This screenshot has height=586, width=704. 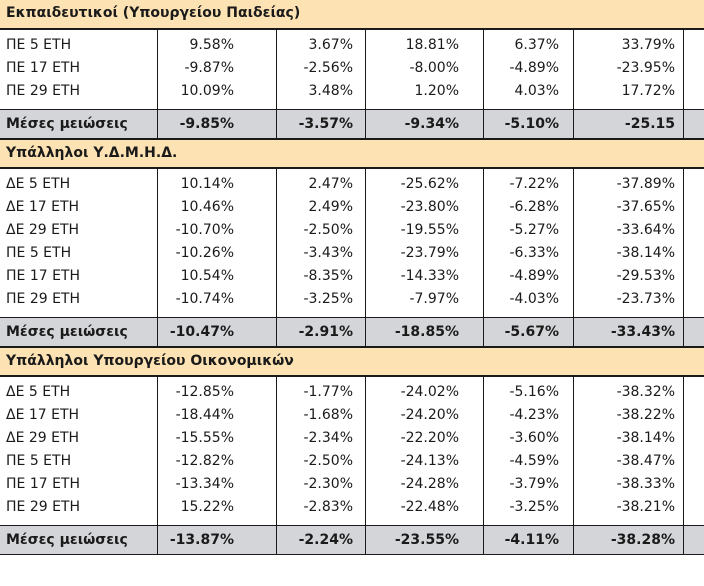 What do you see at coordinates (330, 184) in the screenshot?
I see `value-cell: 2.47%` at bounding box center [330, 184].